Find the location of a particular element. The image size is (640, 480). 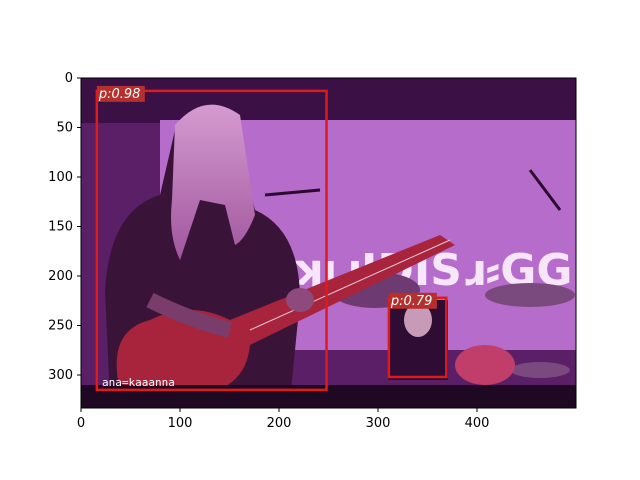

detection-score-label: p:0.79 is located at coordinates (411, 301).